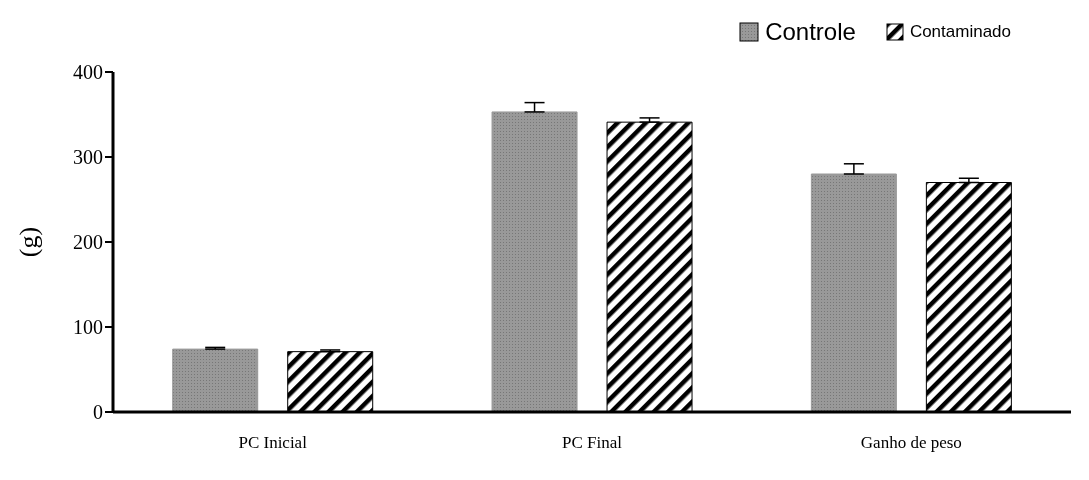  What do you see at coordinates (88, 327) in the screenshot?
I see `y-tick-label: 100` at bounding box center [88, 327].